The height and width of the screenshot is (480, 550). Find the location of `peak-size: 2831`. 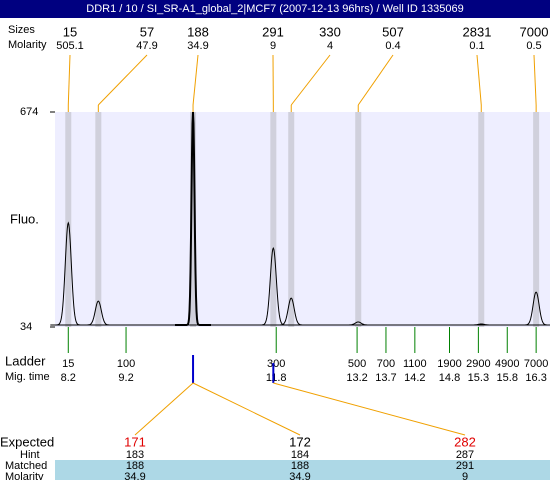

peak-size: 2831 is located at coordinates (477, 31).